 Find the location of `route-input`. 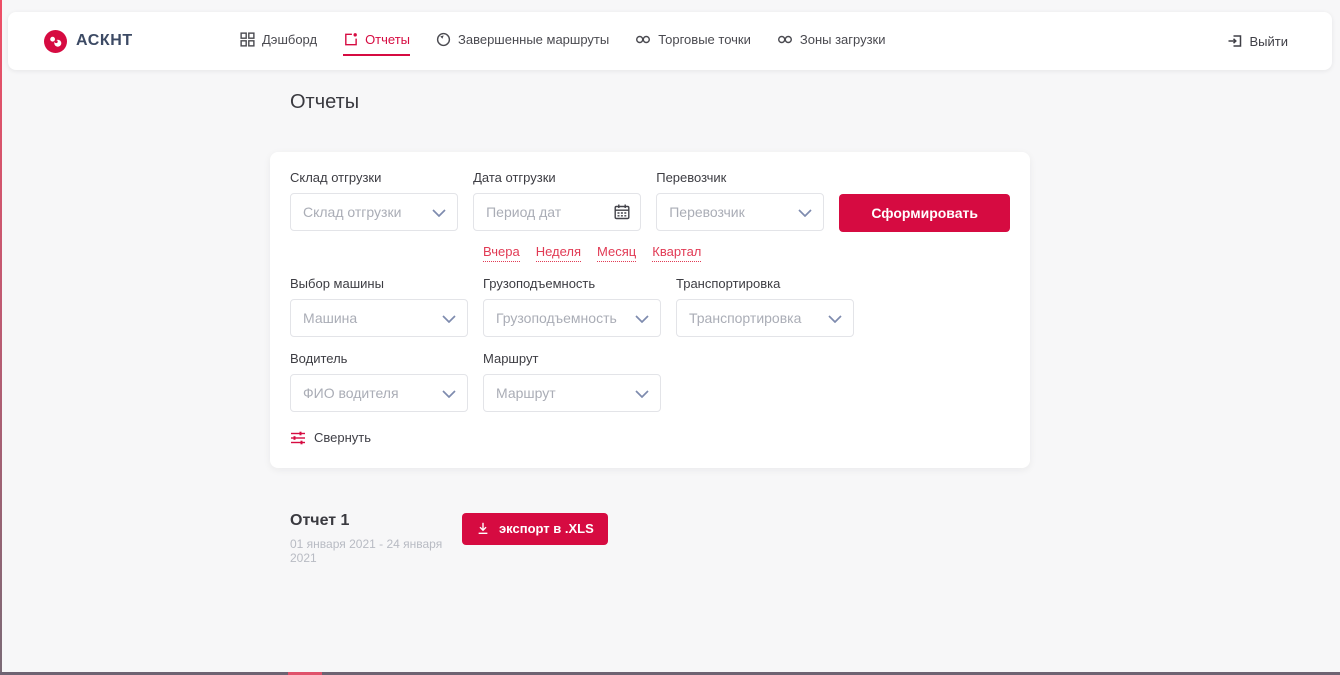

route-input is located at coordinates (572, 393).